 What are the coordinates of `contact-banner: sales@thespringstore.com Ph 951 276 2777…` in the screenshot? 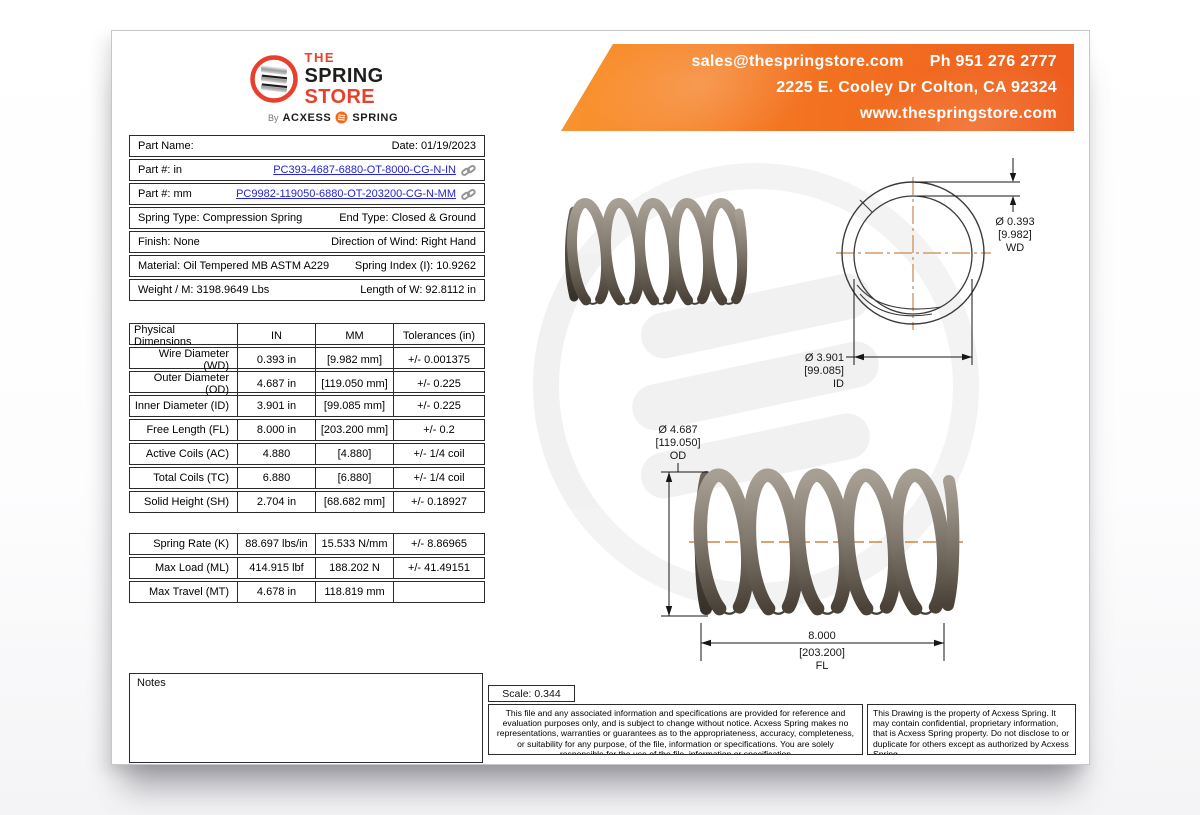 It's located at (817, 87).